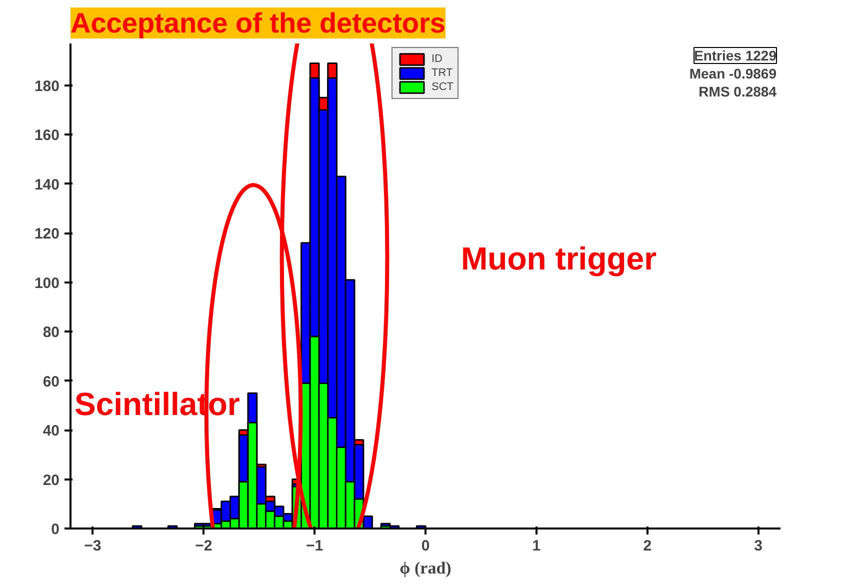 The height and width of the screenshot is (585, 844). What do you see at coordinates (536, 546) in the screenshot?
I see `x-tick-label: 1` at bounding box center [536, 546].